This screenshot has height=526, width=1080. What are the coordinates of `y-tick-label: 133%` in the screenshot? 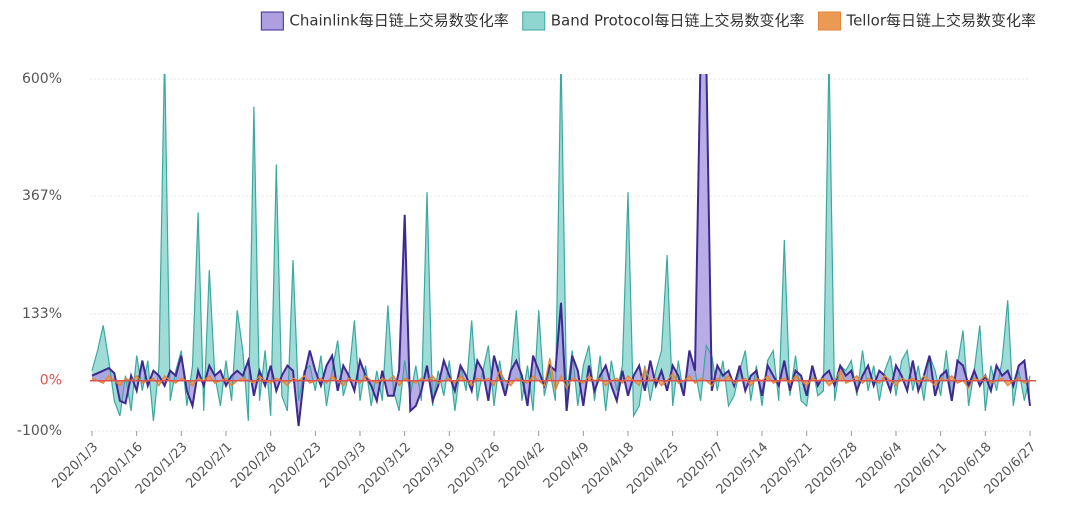 It's located at (42, 314).